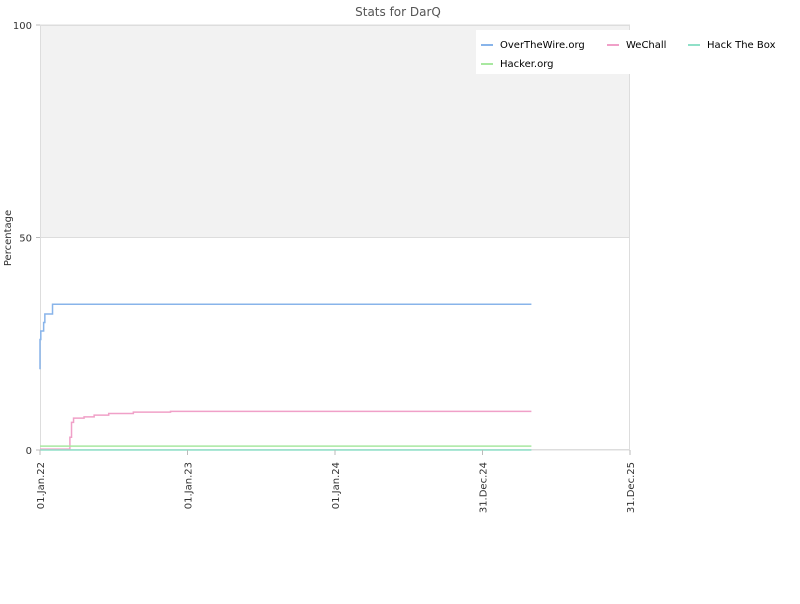  What do you see at coordinates (189, 485) in the screenshot?
I see `x-tick-label: 01.Jan.23` at bounding box center [189, 485].